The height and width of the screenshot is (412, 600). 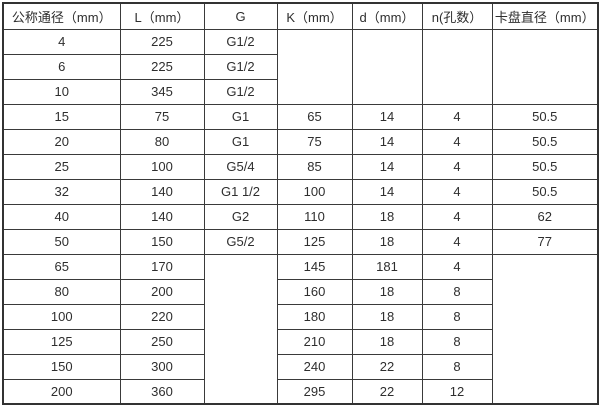 What do you see at coordinates (162, 291) in the screenshot?
I see `cell-length: 200` at bounding box center [162, 291].